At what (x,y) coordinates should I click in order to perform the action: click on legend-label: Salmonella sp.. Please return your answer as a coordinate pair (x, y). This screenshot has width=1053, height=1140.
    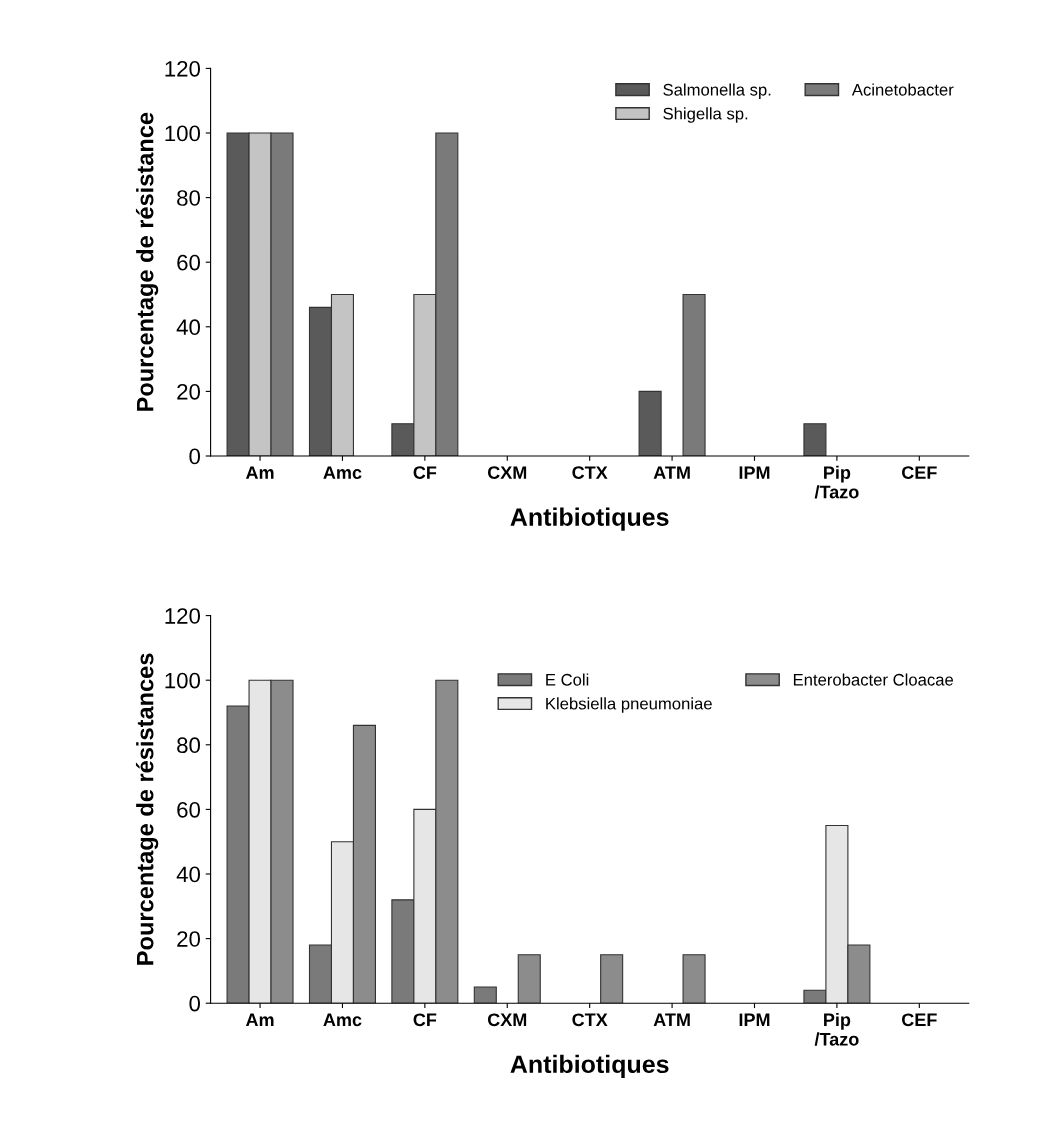
    Looking at the image, I should click on (717, 91).